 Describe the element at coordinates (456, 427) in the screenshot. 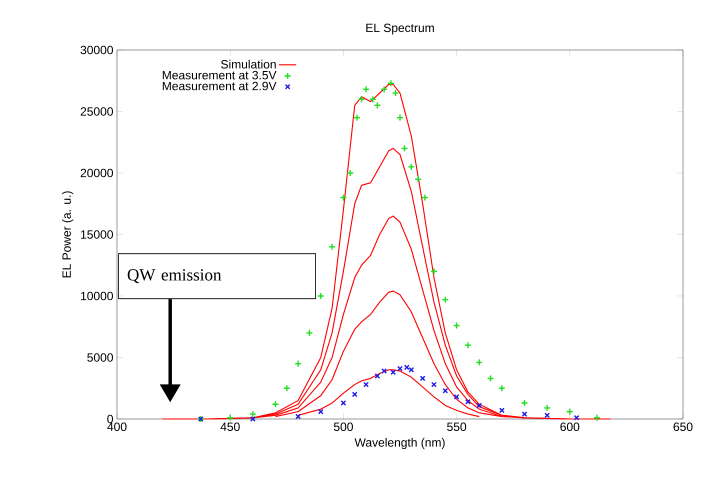

I see `x-tick-label: 550` at that location.